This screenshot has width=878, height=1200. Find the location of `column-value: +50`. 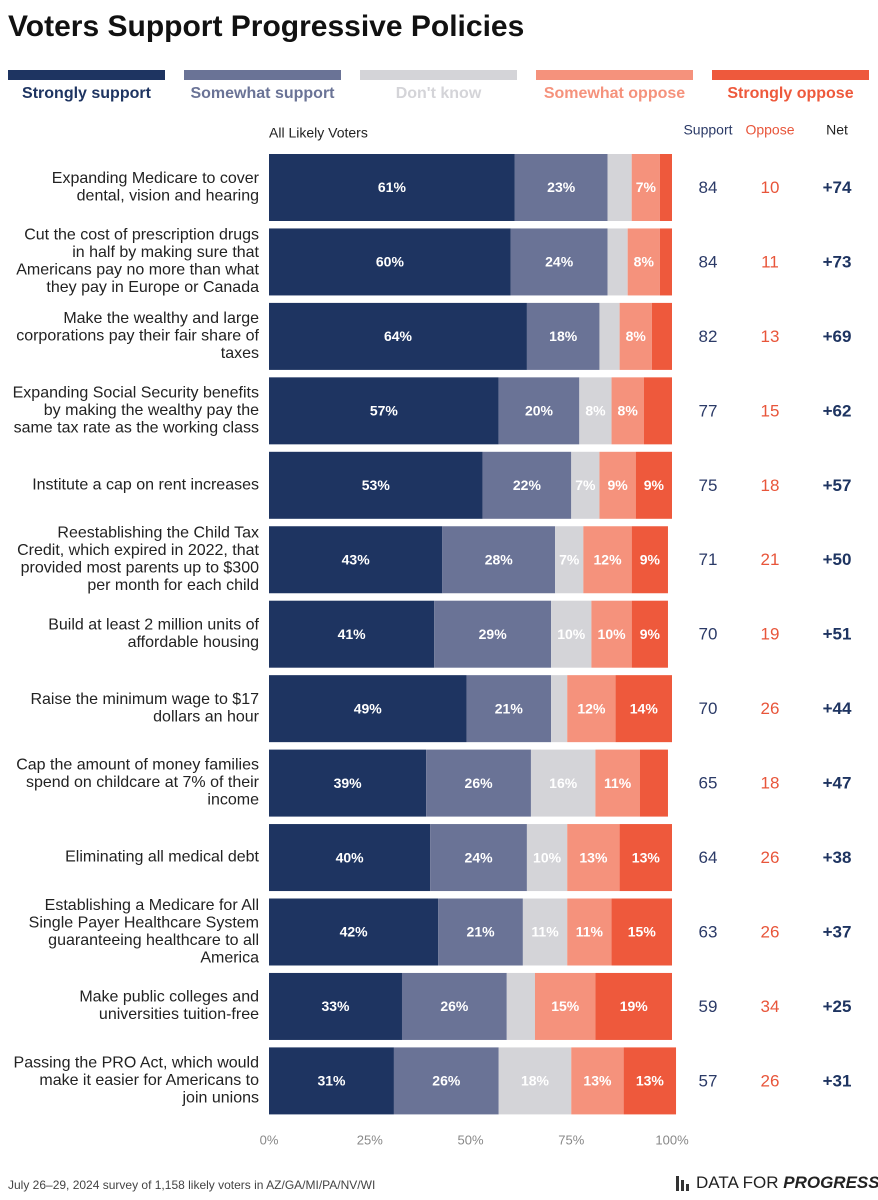

column-value: +50 is located at coordinates (837, 559).